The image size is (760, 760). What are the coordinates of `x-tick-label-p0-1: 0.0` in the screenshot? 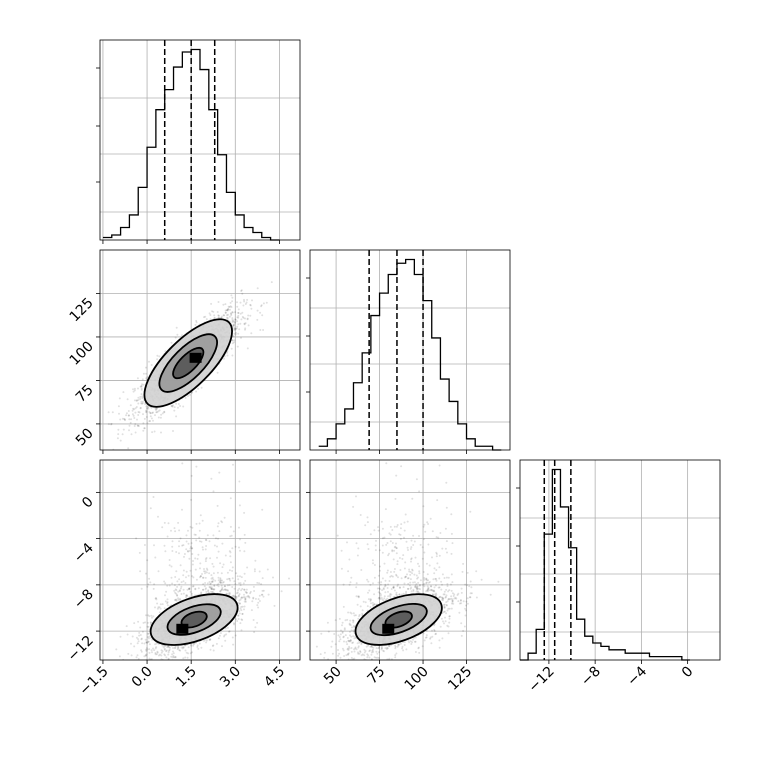 It's located at (142, 677).